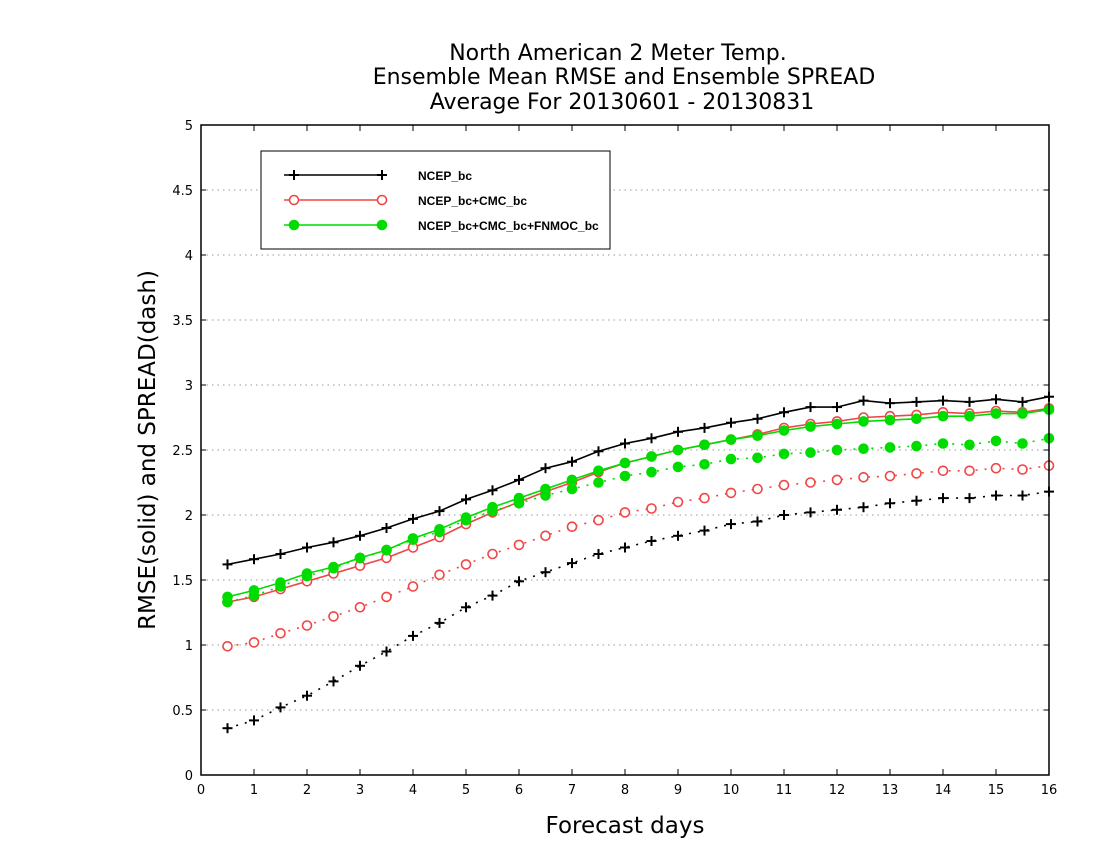 This screenshot has width=1100, height=850. Describe the element at coordinates (731, 790) in the screenshot. I see `x-tick-label: 10` at that location.